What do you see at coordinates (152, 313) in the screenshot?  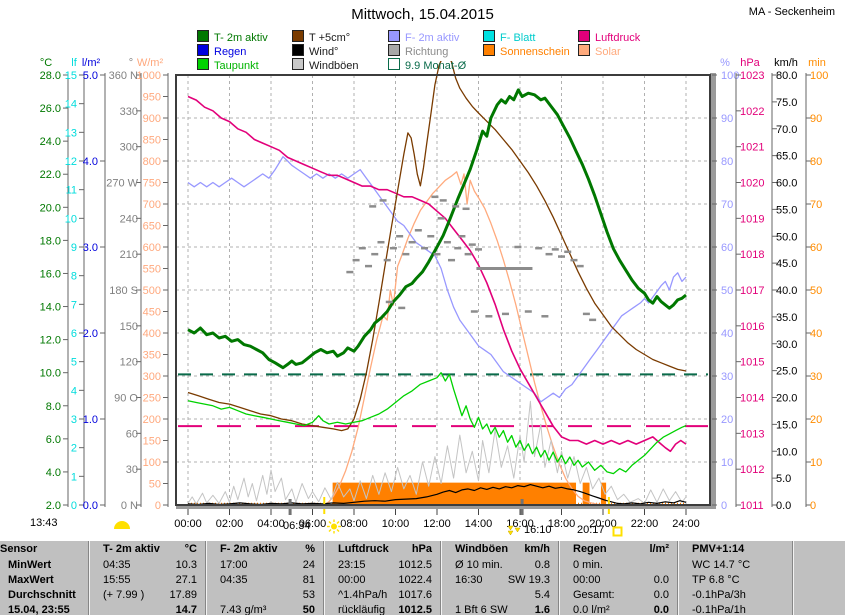 I see `svg-text: 450` at bounding box center [152, 313].